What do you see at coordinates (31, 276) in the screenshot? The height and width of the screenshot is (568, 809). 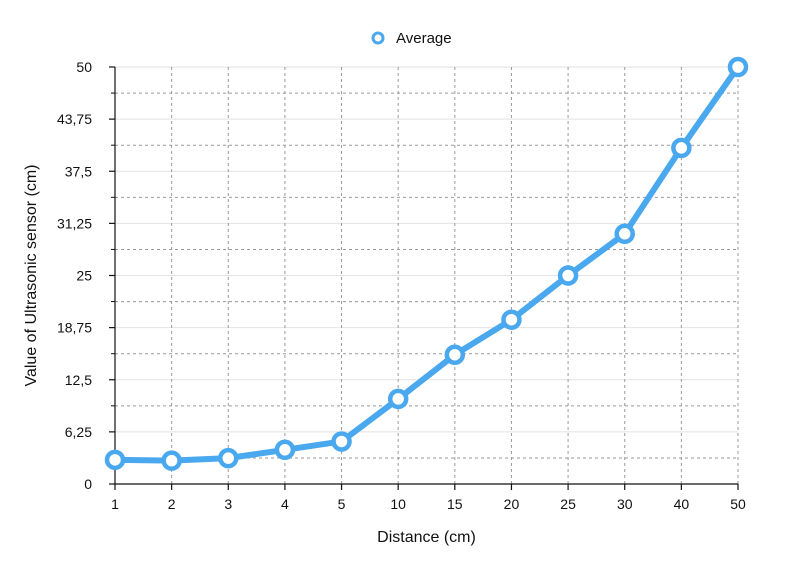 I see `y-axis-title: Value of Ultrasonic sensor (cm)` at bounding box center [31, 276].